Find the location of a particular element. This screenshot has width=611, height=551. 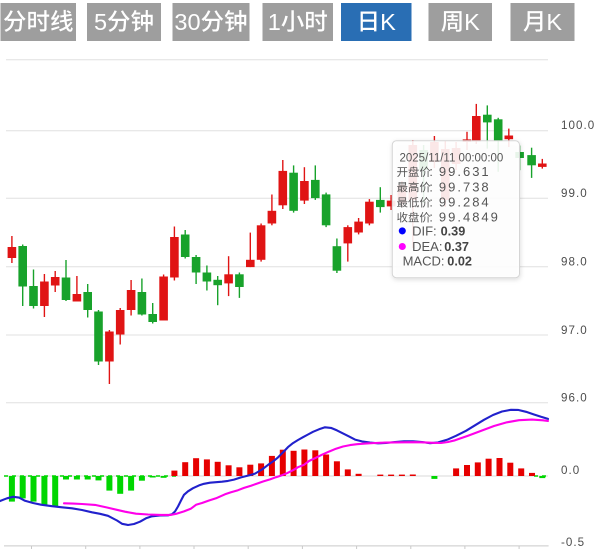

svg-text: MACD: is located at coordinates (424, 261).